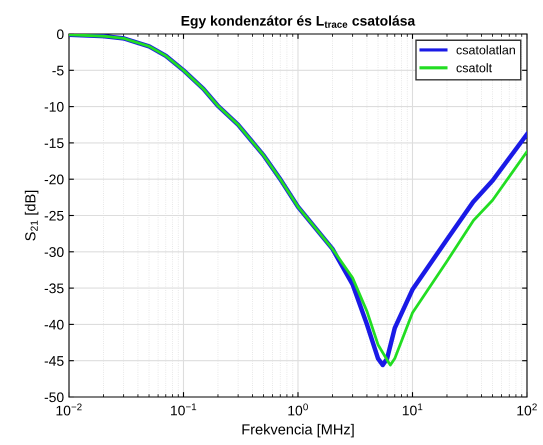 The image size is (543, 445). What do you see at coordinates (527, 409) in the screenshot?
I see `x-tick-label: 10$^{2}$` at bounding box center [527, 409].